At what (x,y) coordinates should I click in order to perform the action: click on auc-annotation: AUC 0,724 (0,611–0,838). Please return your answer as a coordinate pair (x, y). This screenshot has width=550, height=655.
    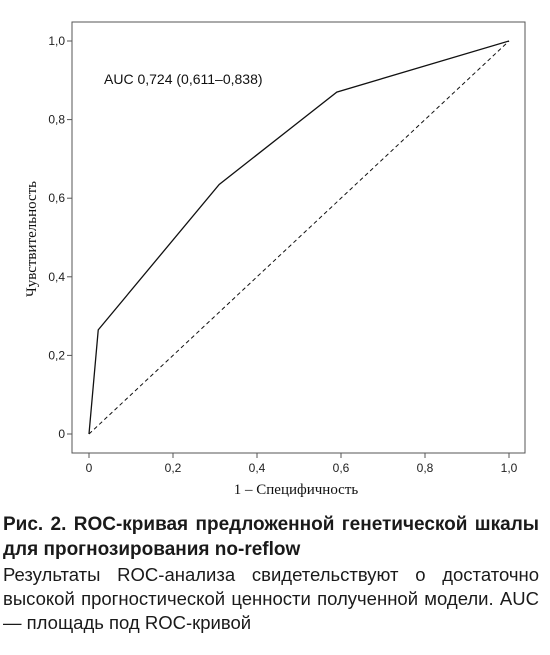
    Looking at the image, I should click on (183, 79).